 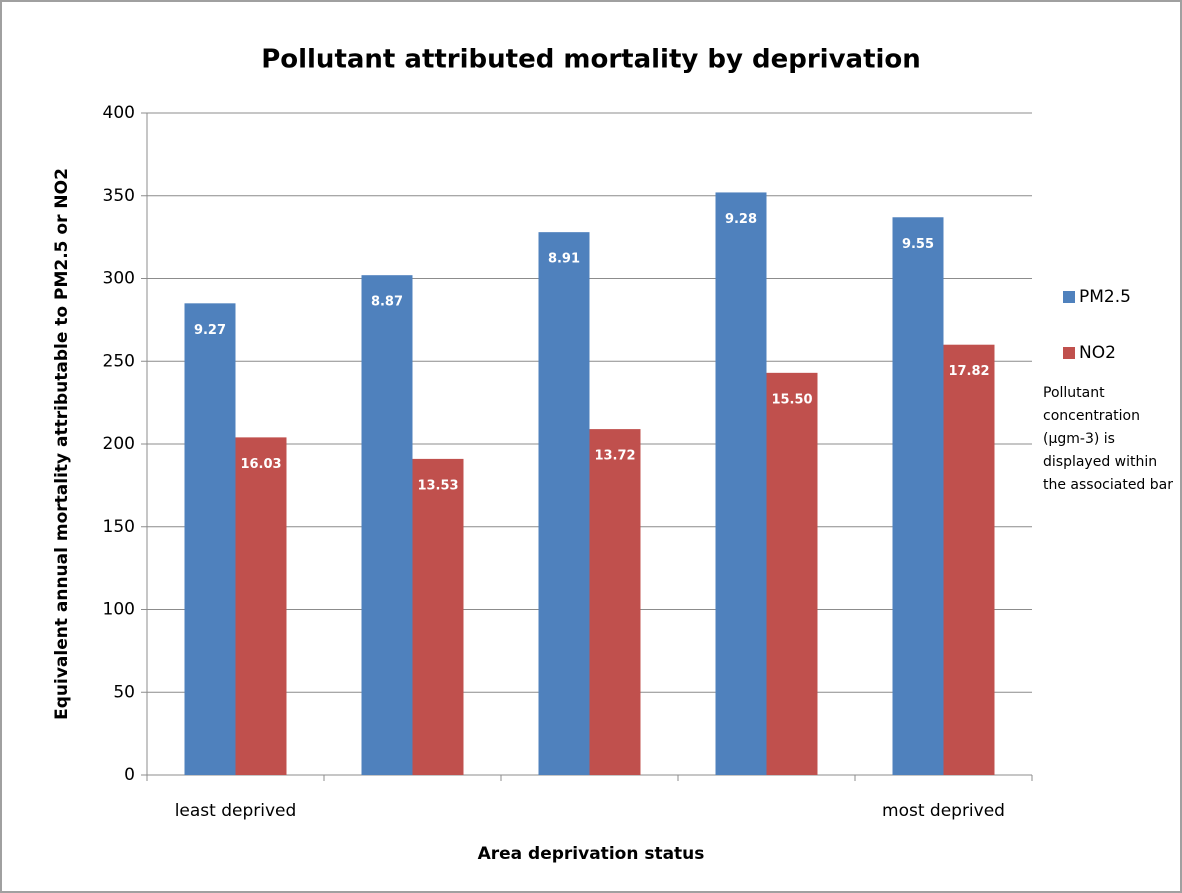 What do you see at coordinates (124, 692) in the screenshot?
I see `y-tick-label: 50` at bounding box center [124, 692].